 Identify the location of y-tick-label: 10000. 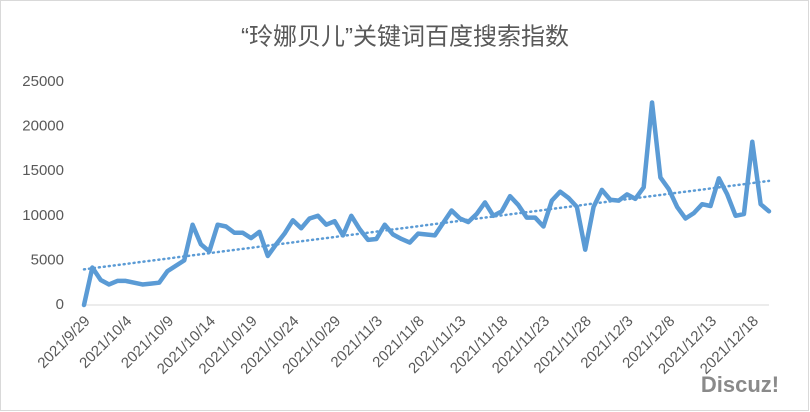
(43, 215).